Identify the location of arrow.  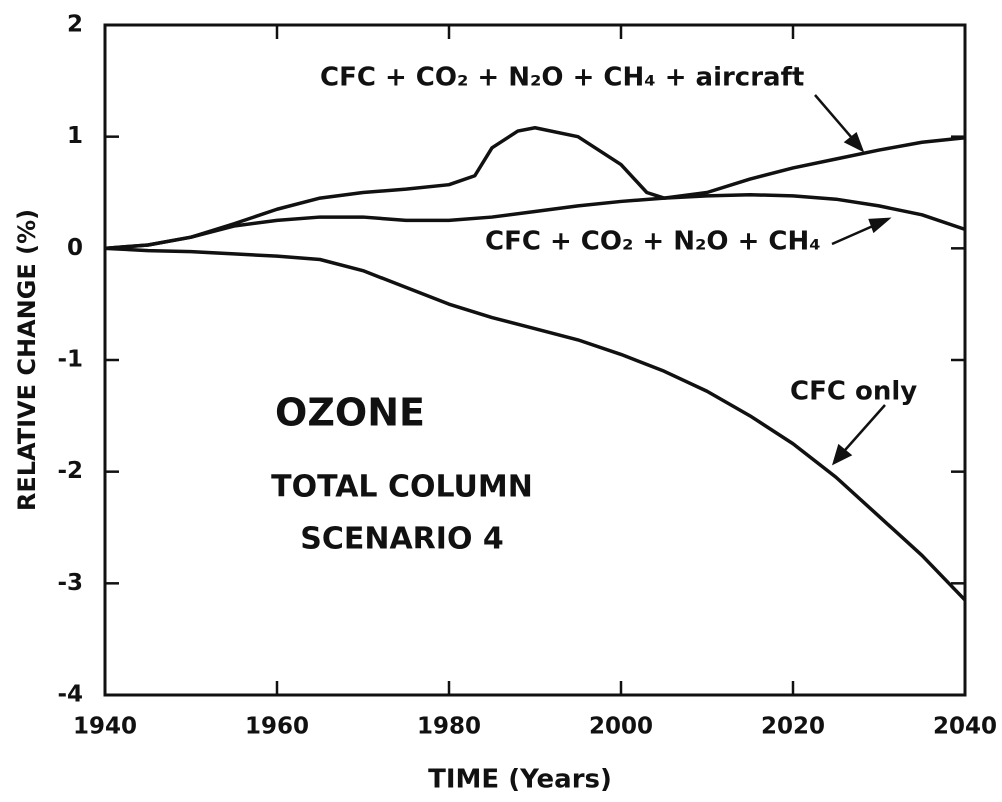
(861, 431).